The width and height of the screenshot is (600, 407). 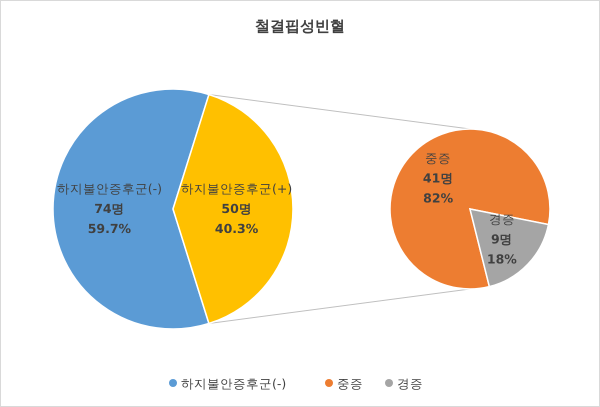 What do you see at coordinates (109, 188) in the screenshot?
I see `slice-label: 하지불안증후군(-)` at bounding box center [109, 188].